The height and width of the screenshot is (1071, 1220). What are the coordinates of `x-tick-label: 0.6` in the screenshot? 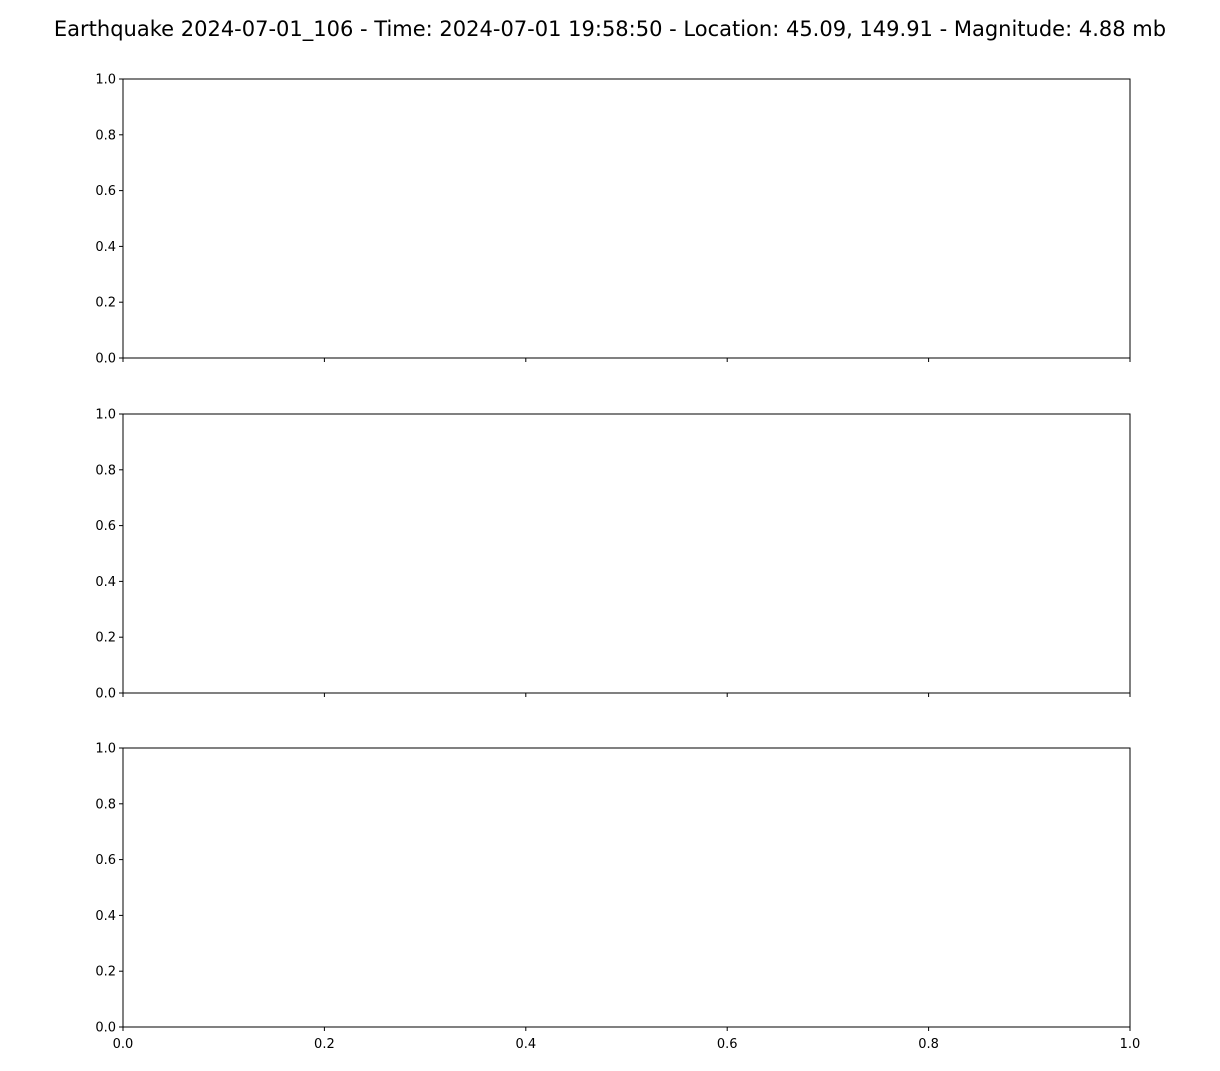 It's located at (727, 1044).